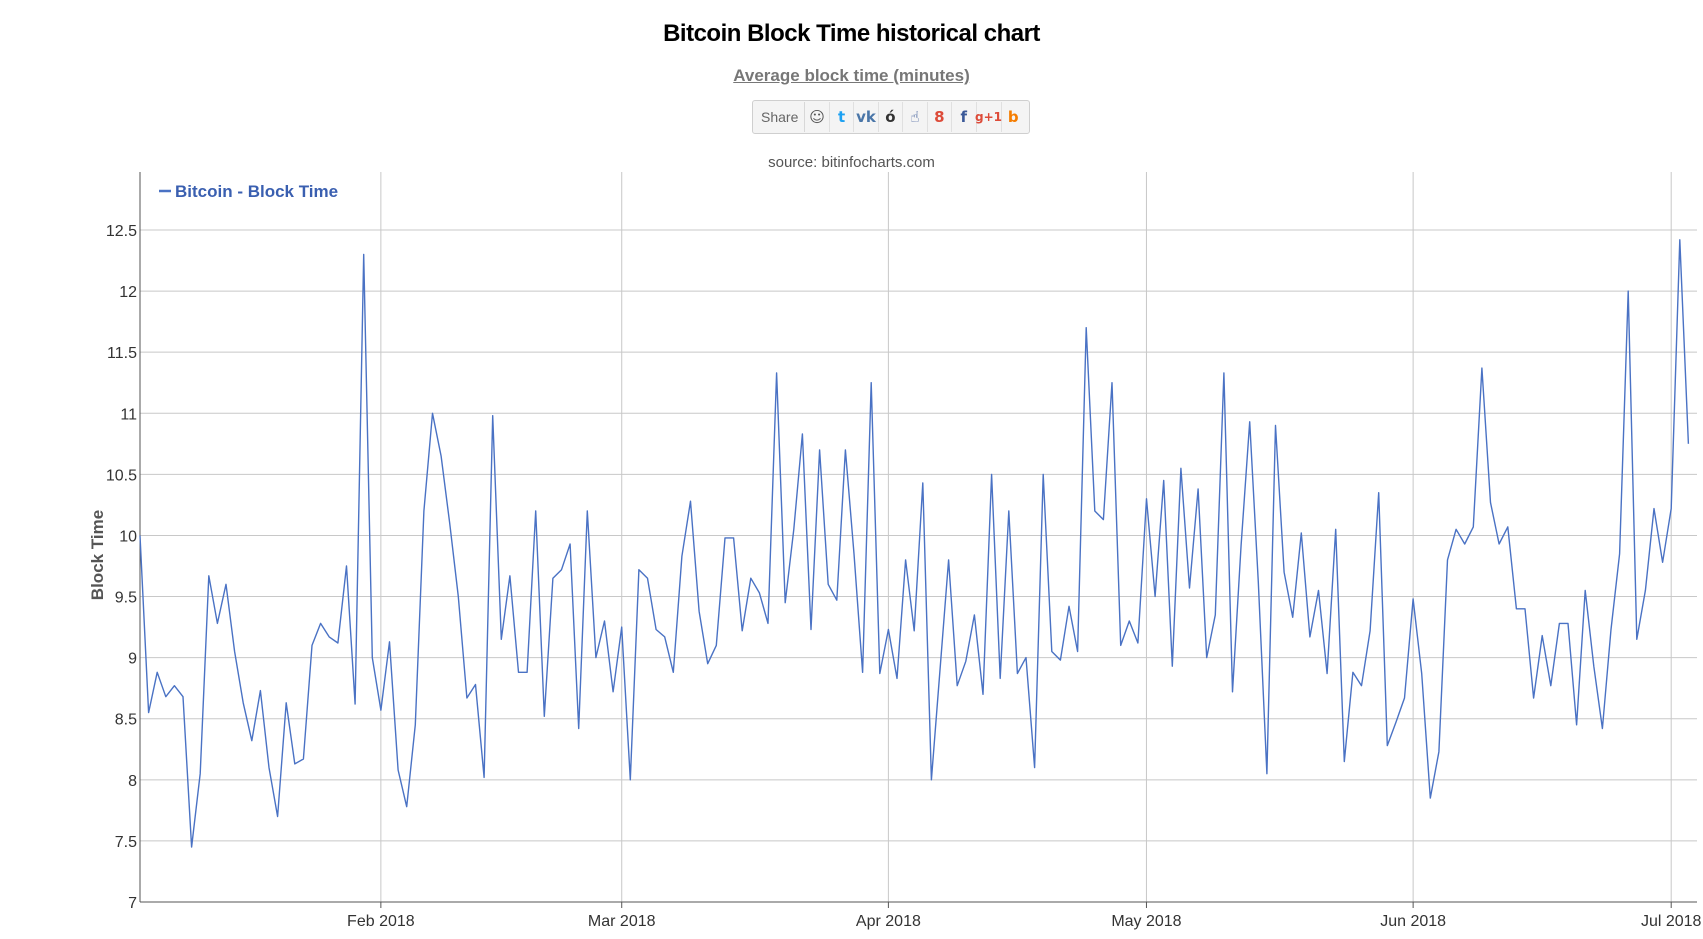 The height and width of the screenshot is (939, 1703). What do you see at coordinates (121, 475) in the screenshot?
I see `y-tick-label: 10.5` at bounding box center [121, 475].